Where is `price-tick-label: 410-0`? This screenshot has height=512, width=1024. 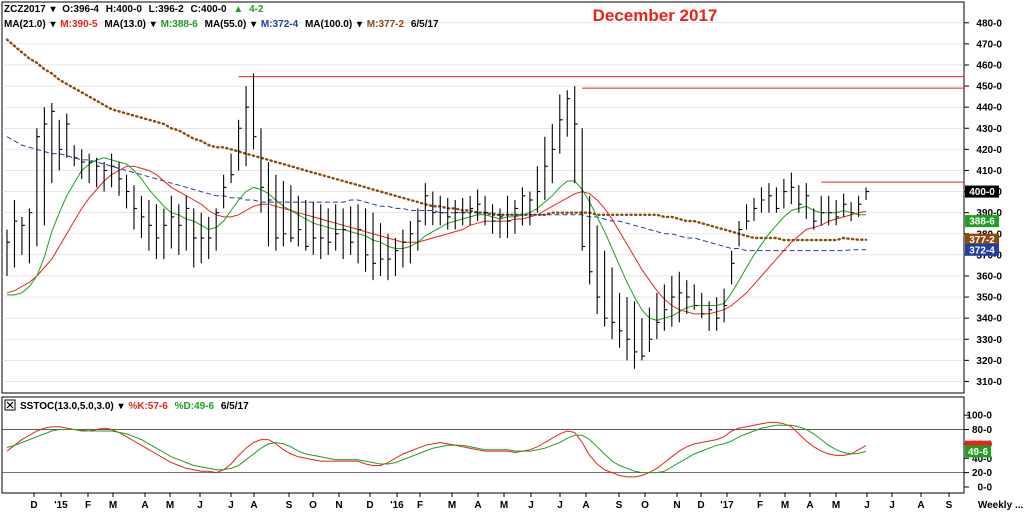 price-tick-label: 410-0 is located at coordinates (989, 171).